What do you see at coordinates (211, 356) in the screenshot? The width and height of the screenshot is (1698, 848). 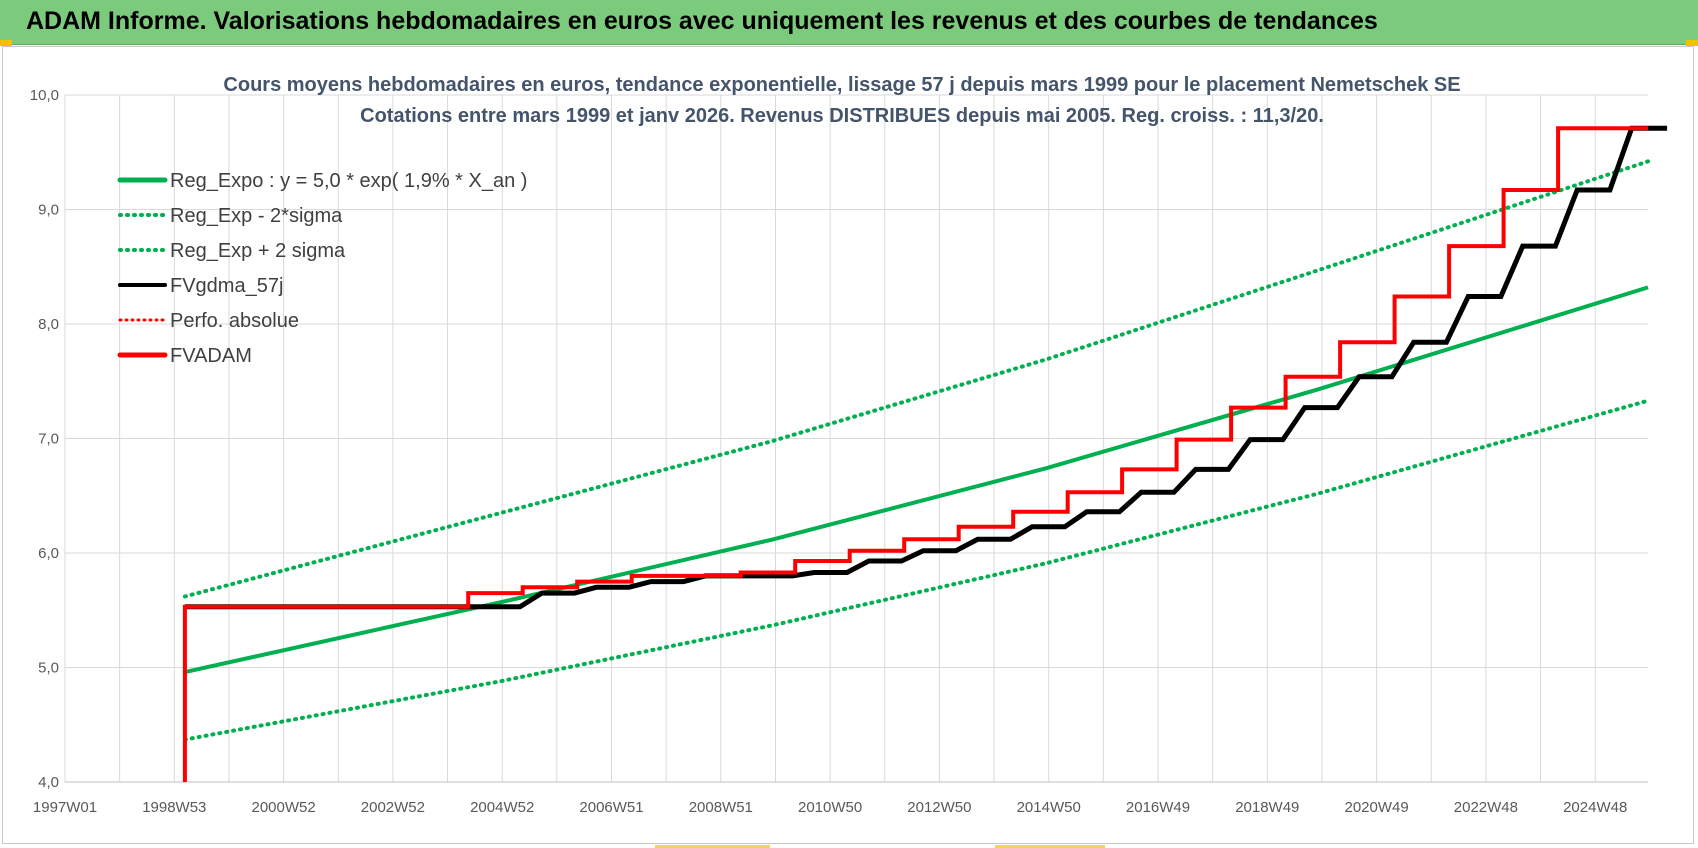 I see `legend-fvadam-label: FVADAM` at bounding box center [211, 356].